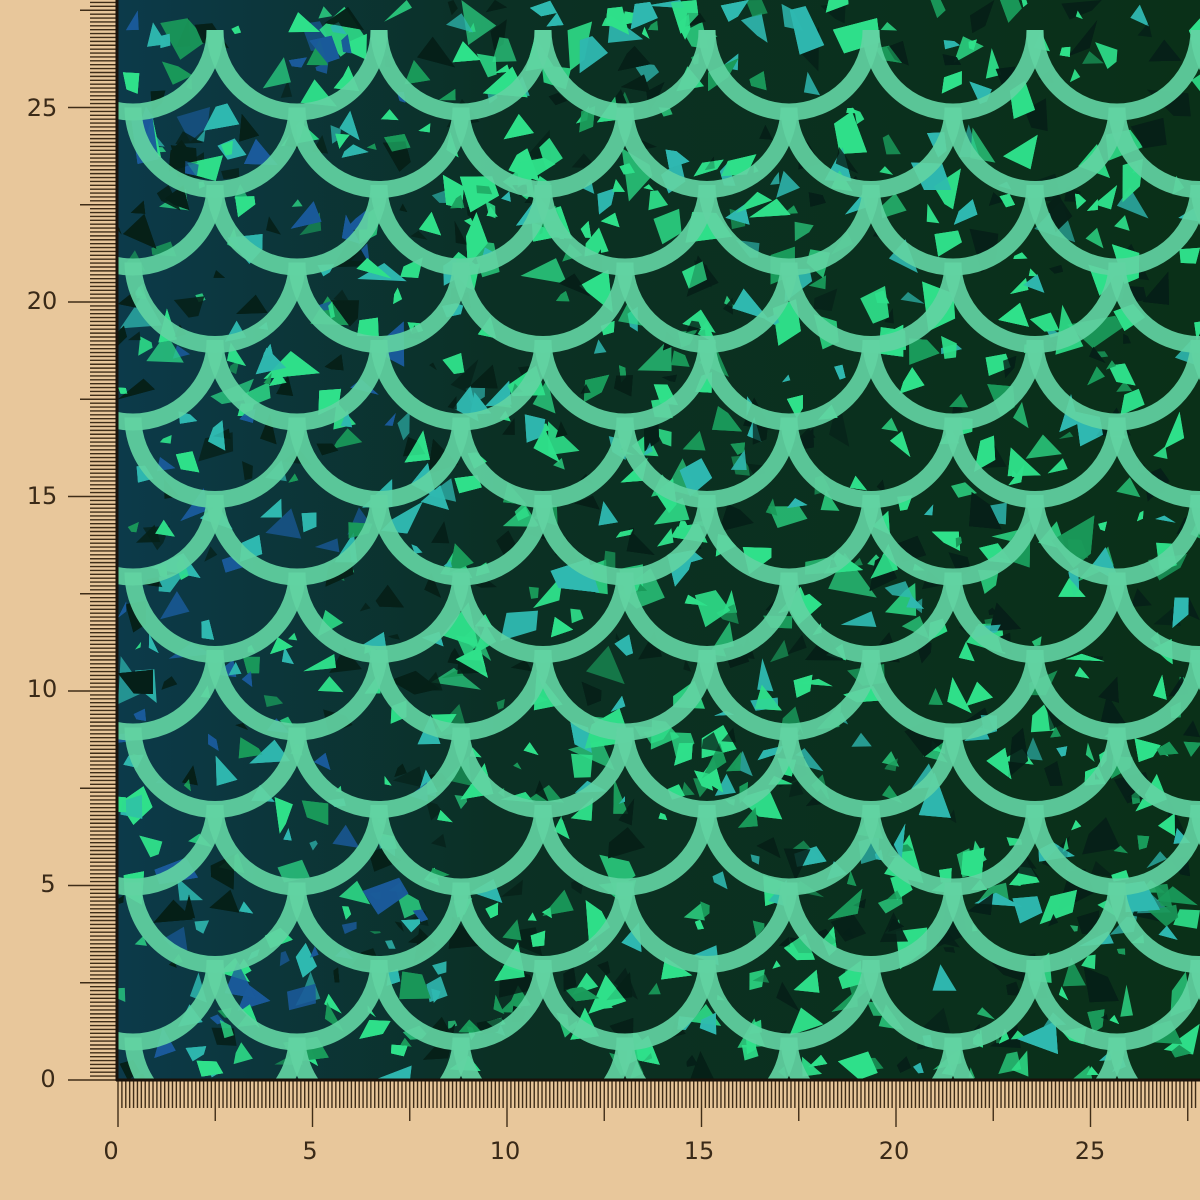  Describe the element at coordinates (894, 1151) in the screenshot. I see `horizontal-label: 20` at that location.